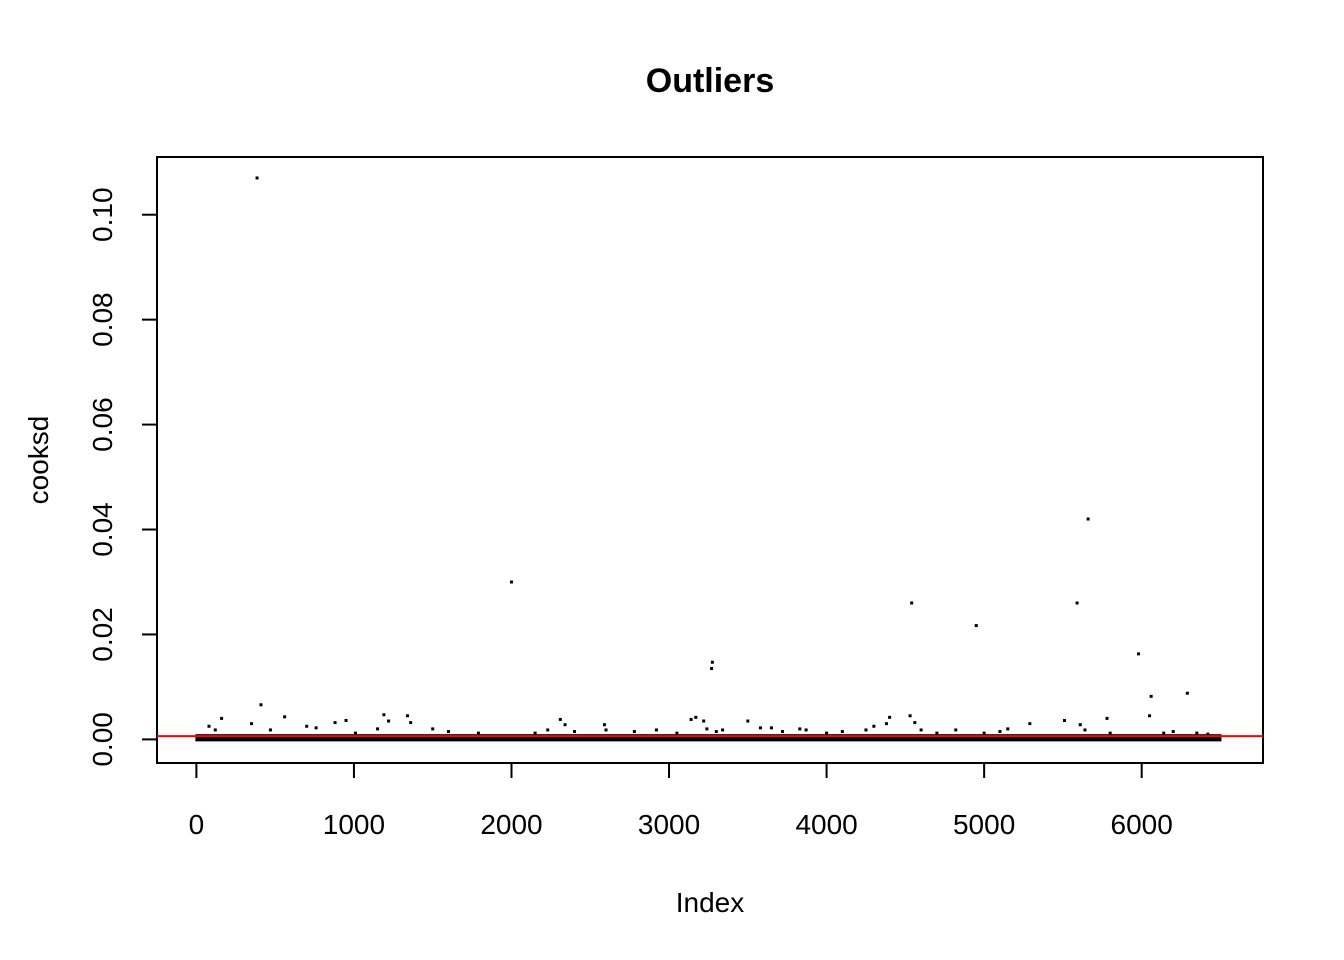 The width and height of the screenshot is (1344, 960). Describe the element at coordinates (102, 739) in the screenshot. I see `y-tick-label: 0.00` at that location.